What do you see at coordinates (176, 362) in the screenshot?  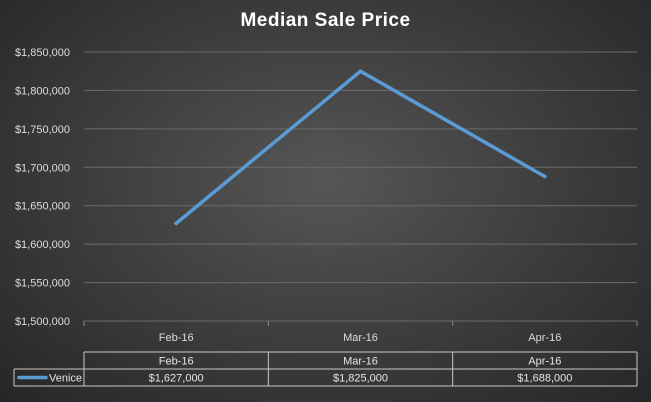 I see `table-header-cell: Feb-16` at bounding box center [176, 362].